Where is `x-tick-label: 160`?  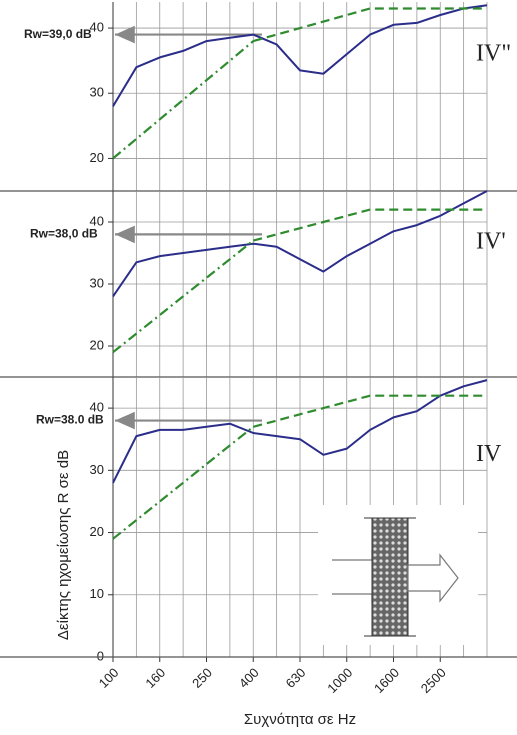
x-tick-label: 160 is located at coordinates (155, 678).